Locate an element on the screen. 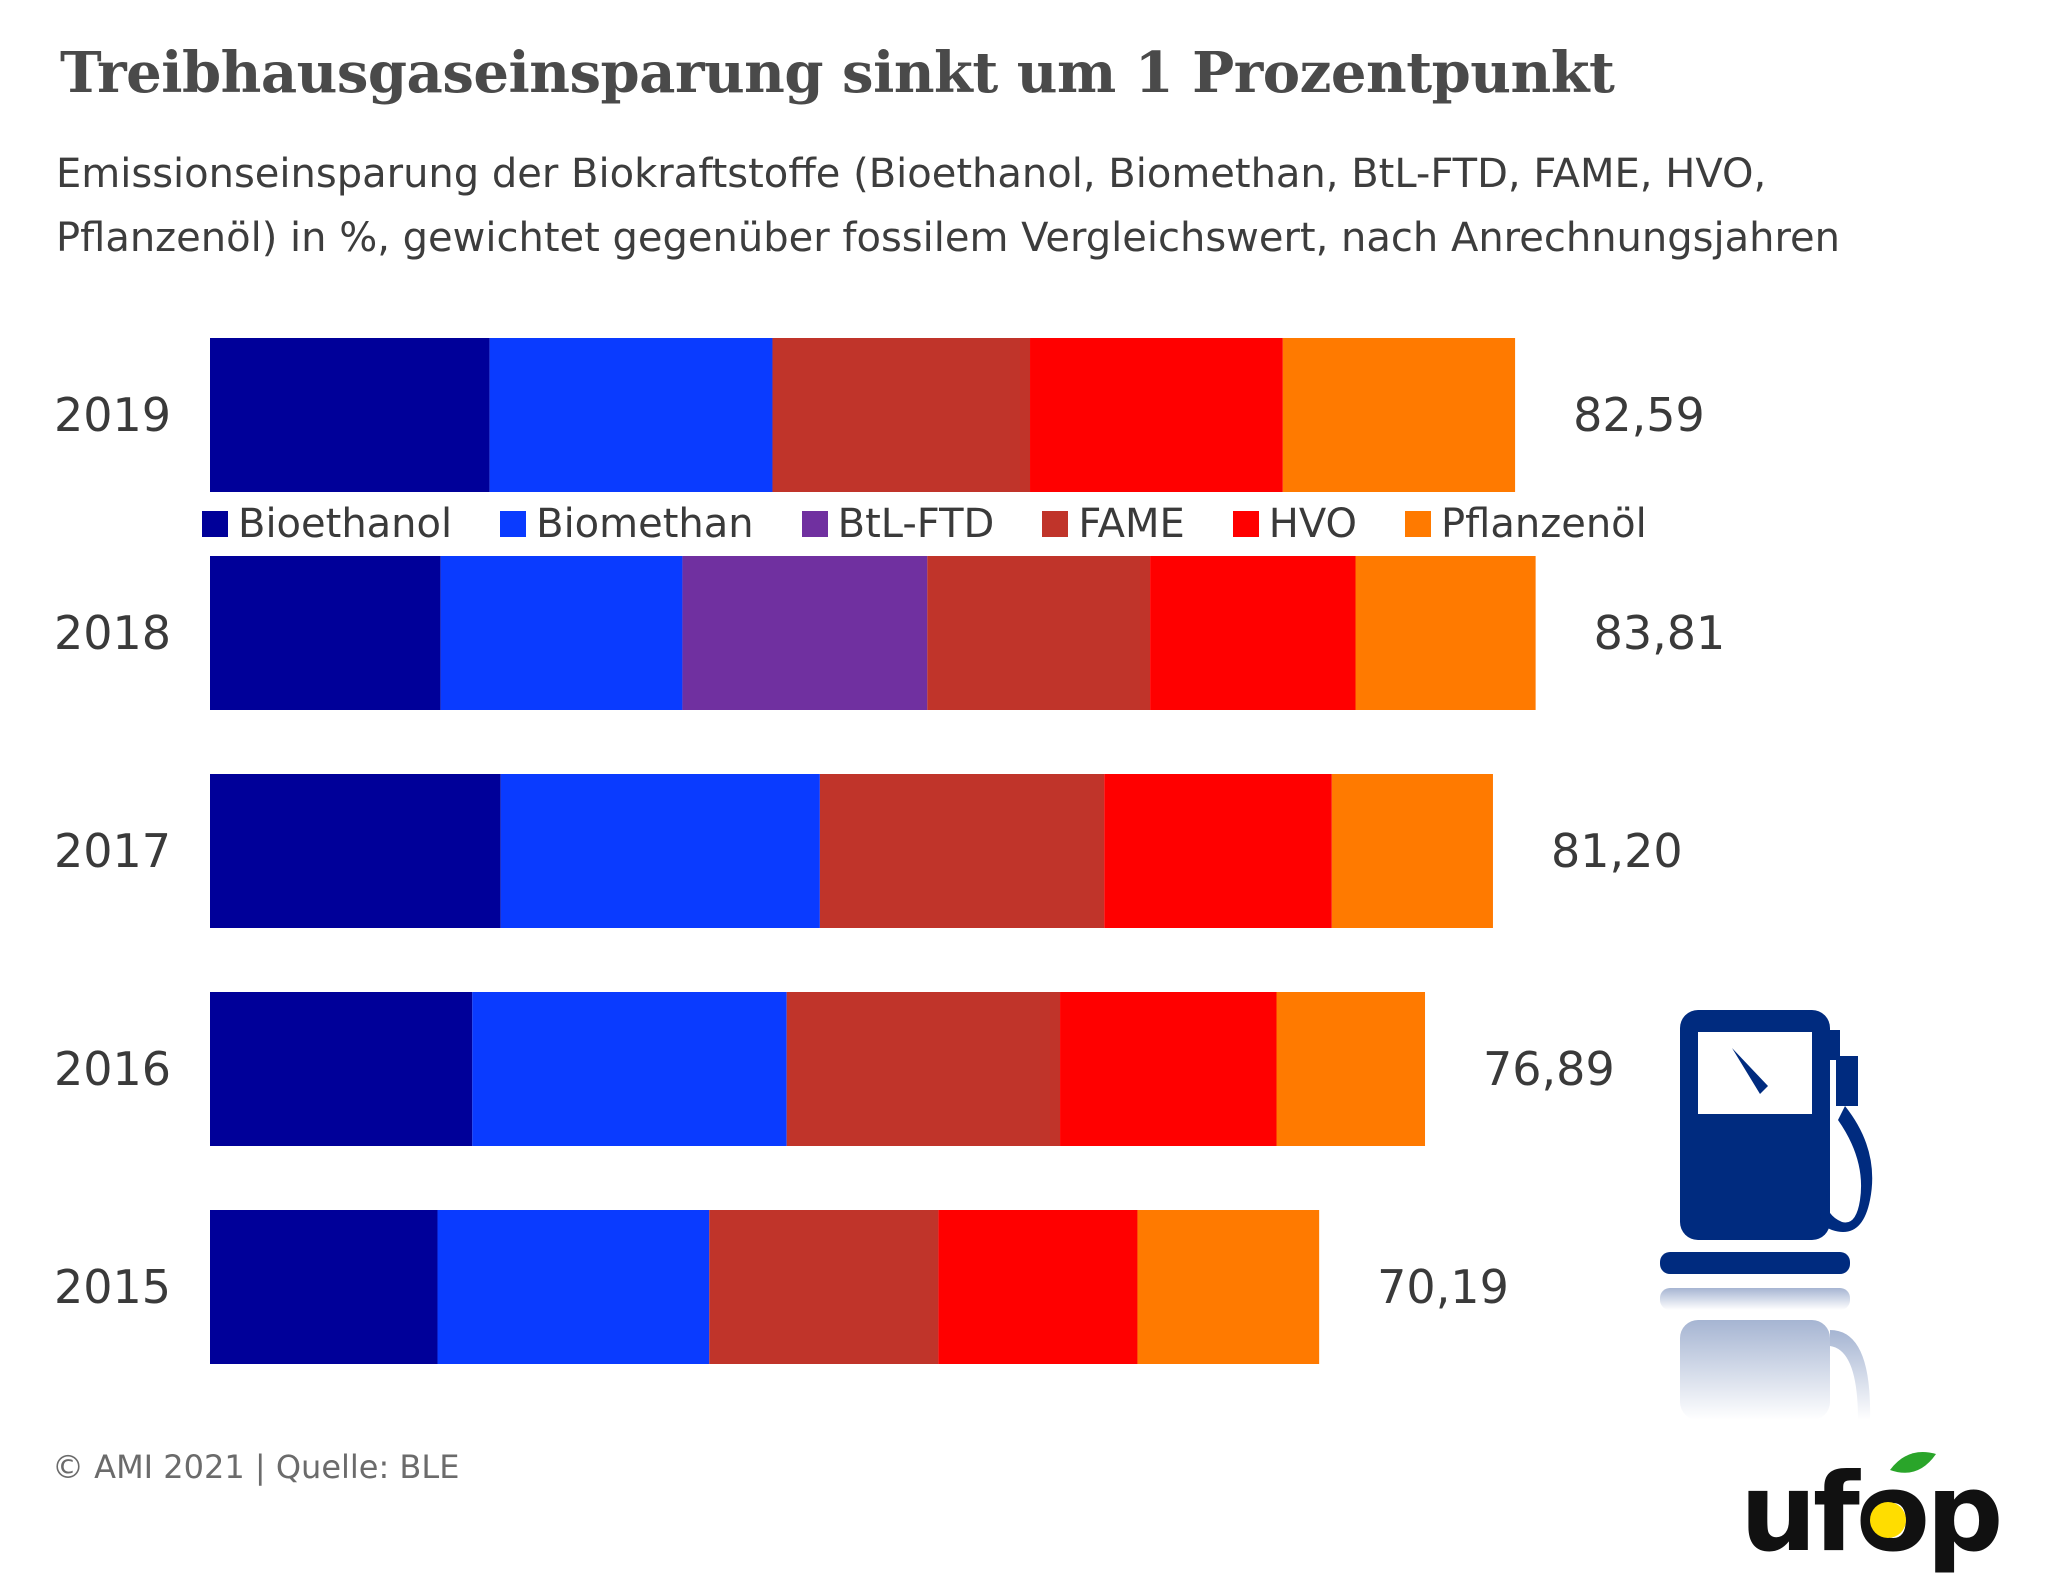 This screenshot has height=1584, width=2048. bar-segment-2016-bioethanol is located at coordinates (341, 1069).